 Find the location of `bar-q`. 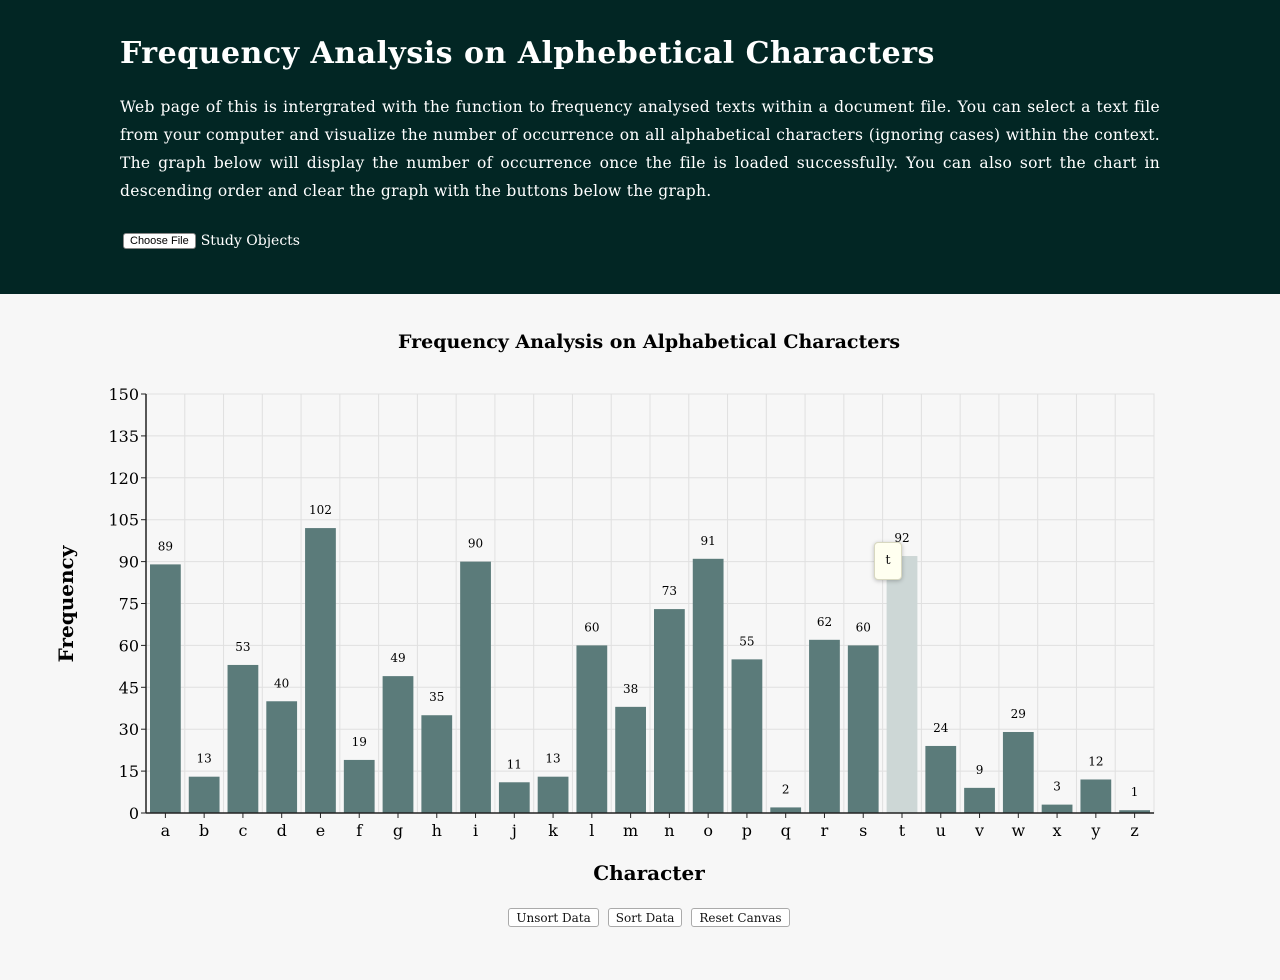

bar-q is located at coordinates (786, 810).